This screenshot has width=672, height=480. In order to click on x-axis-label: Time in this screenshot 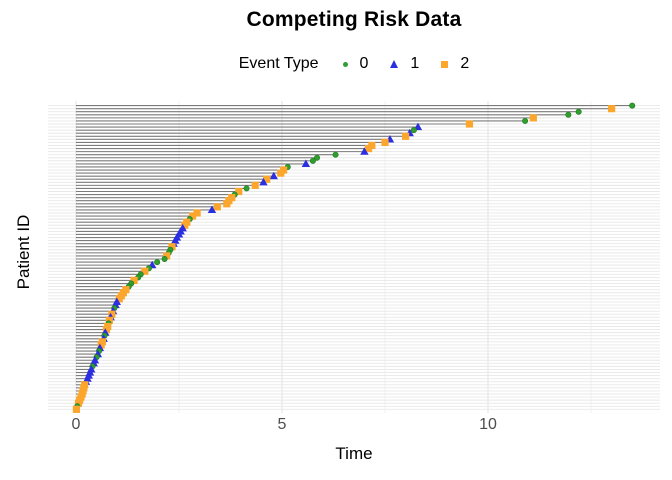, I will do `click(354, 453)`.